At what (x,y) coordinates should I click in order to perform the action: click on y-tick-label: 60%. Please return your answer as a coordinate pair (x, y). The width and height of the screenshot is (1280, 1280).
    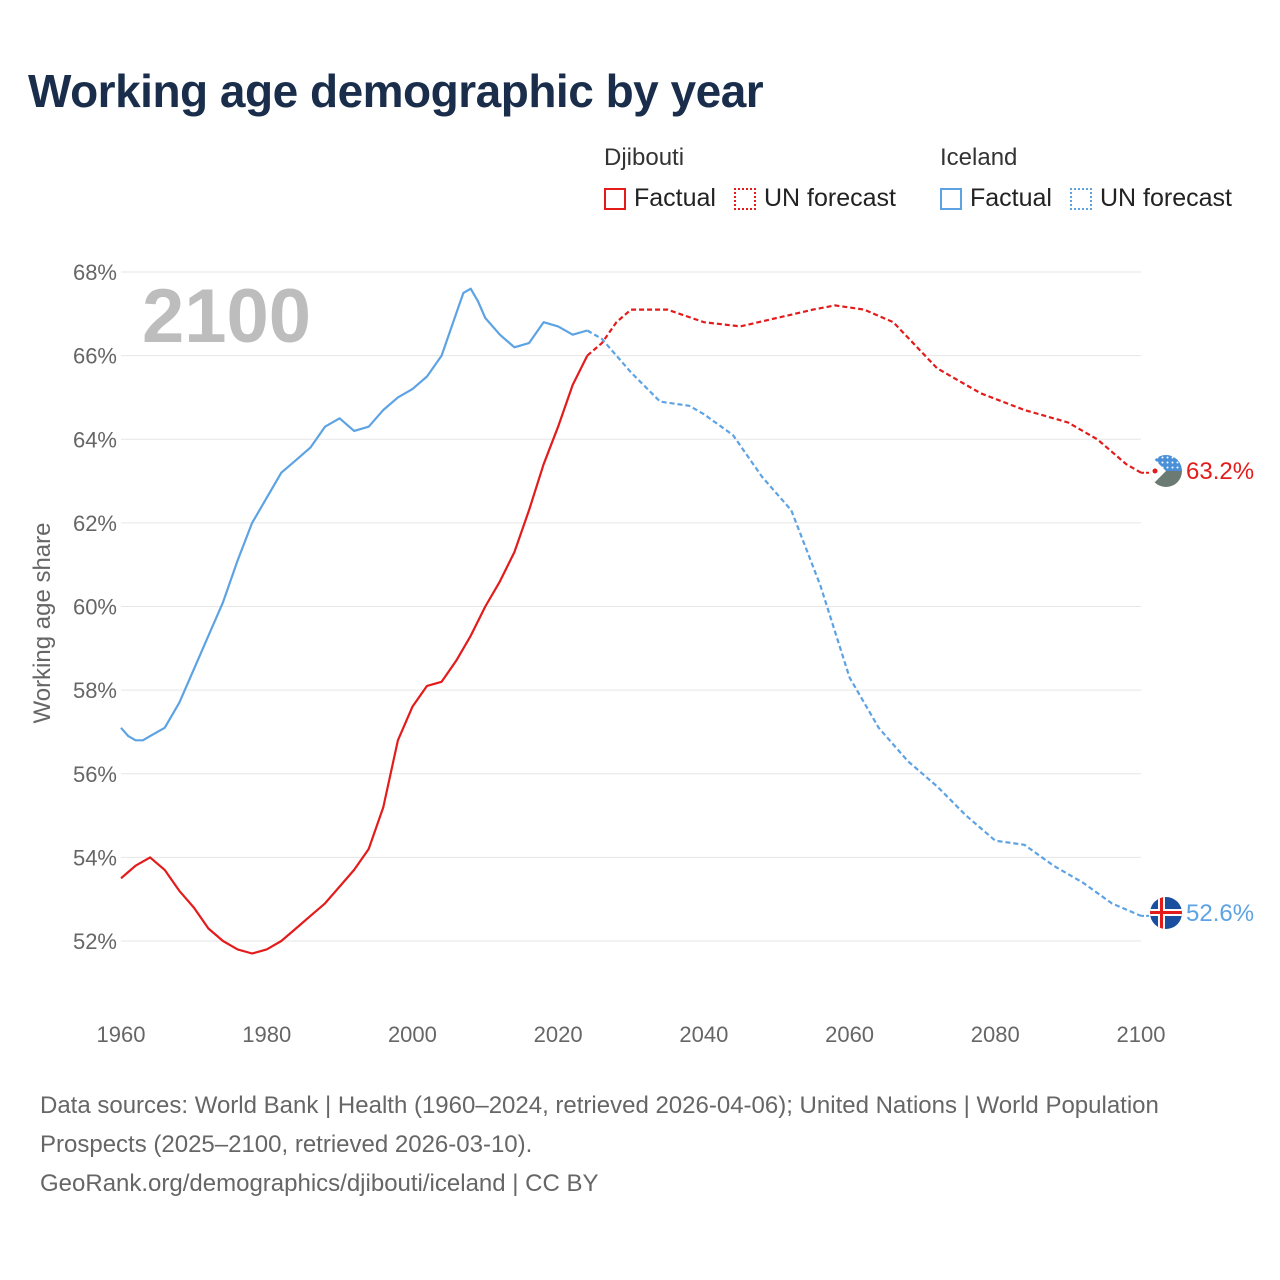
    Looking at the image, I should click on (95, 607).